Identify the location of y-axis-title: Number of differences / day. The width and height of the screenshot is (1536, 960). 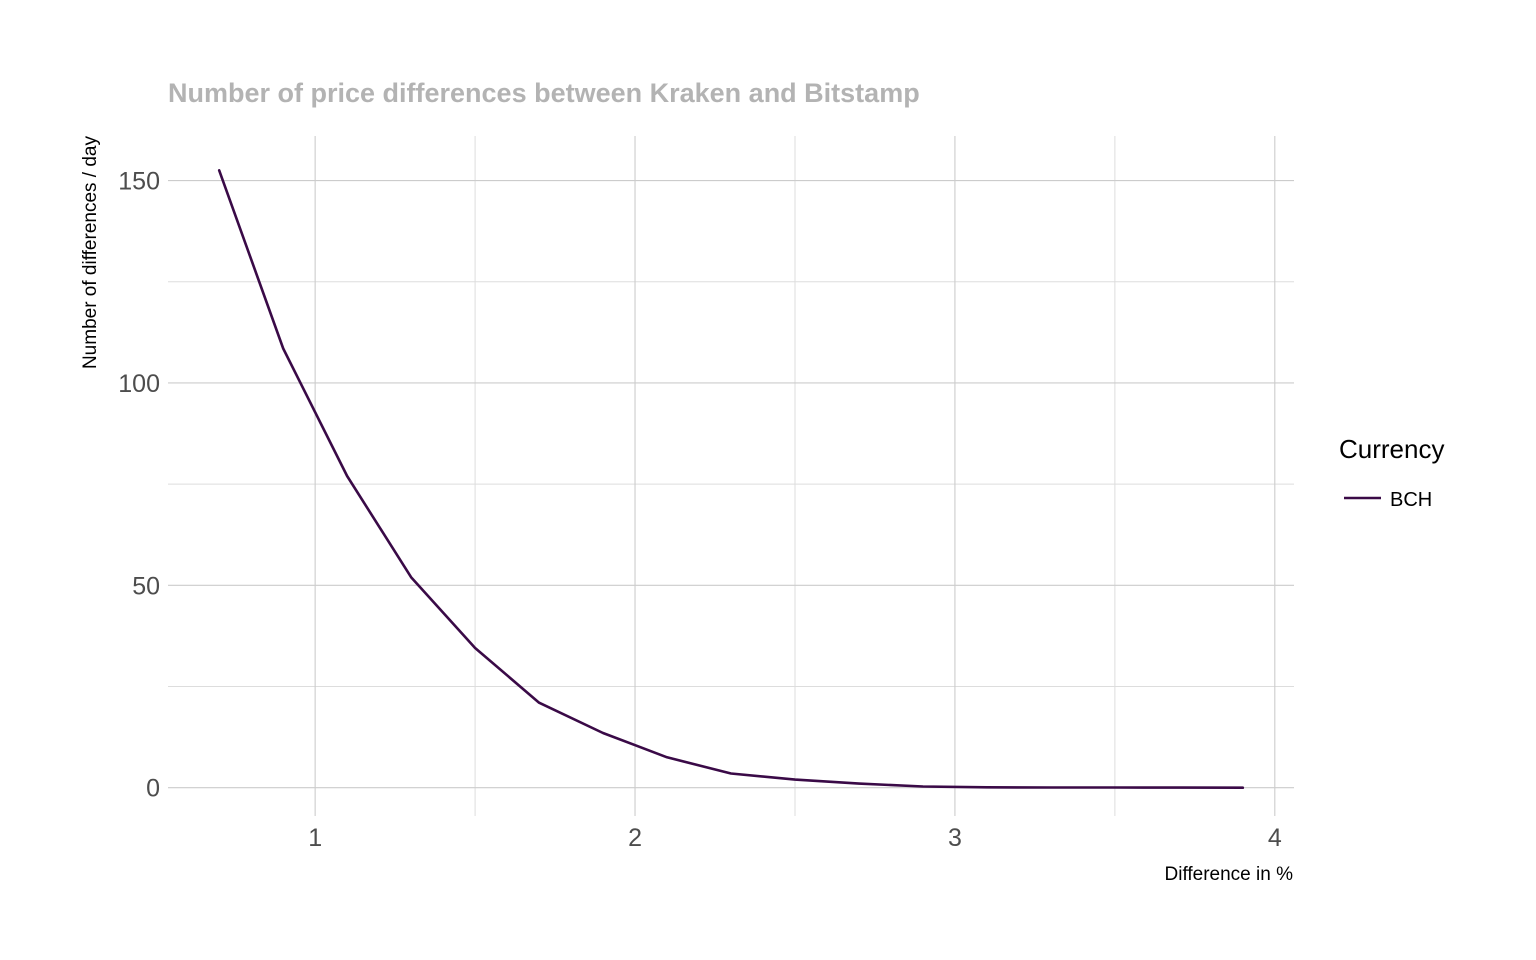
(90, 253).